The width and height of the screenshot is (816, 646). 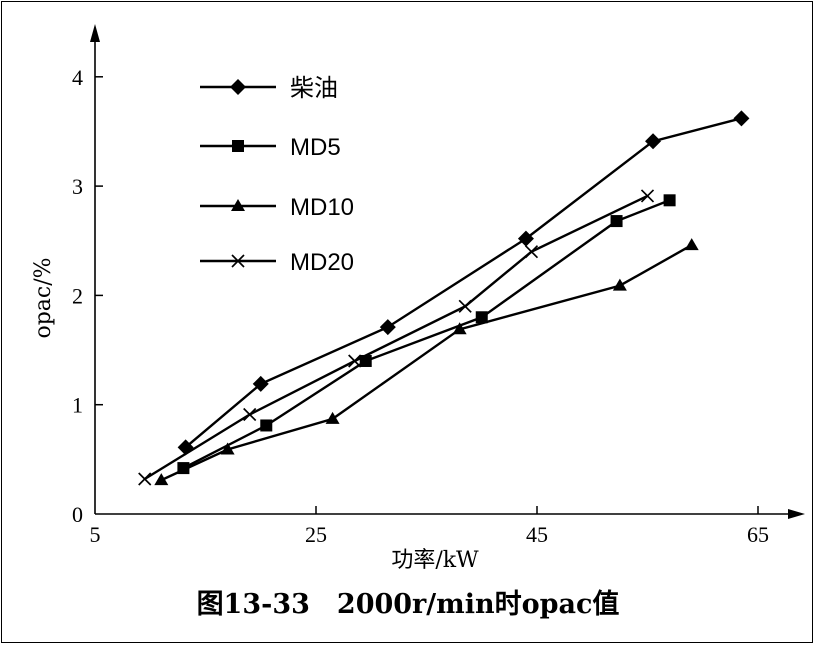 I want to click on legend-label: MD20, so click(x=322, y=262).